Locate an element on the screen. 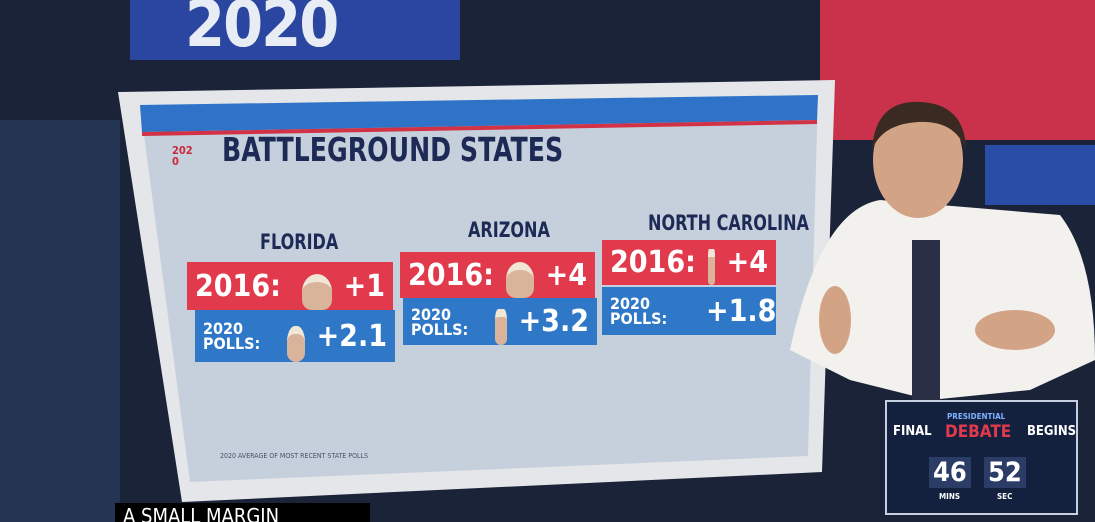 Image resolution: width=1095 pixels, height=522 pixels. countdown-event-top: PRESIDENTIAL is located at coordinates (976, 416).